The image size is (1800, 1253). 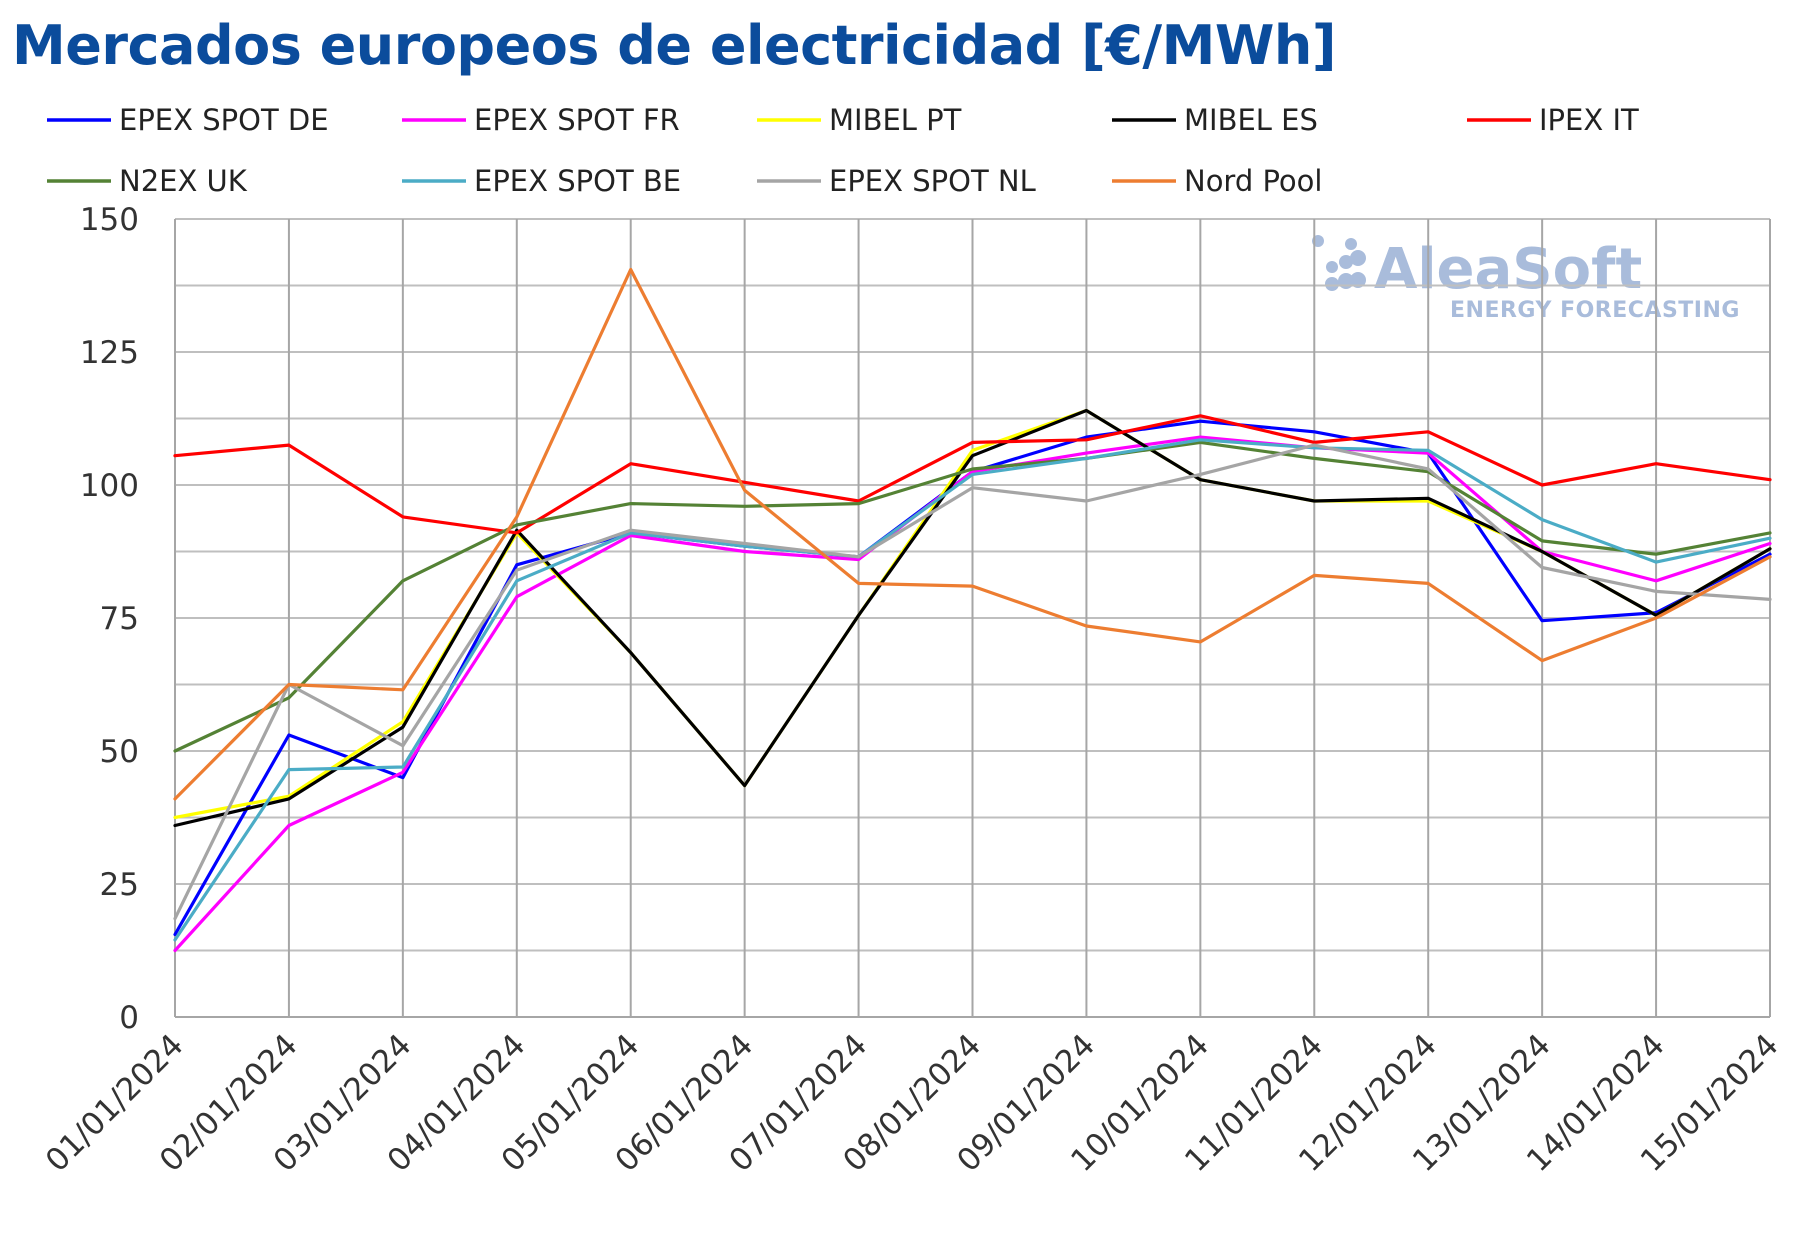 I want to click on y-tick-label: 25, so click(x=119, y=885).